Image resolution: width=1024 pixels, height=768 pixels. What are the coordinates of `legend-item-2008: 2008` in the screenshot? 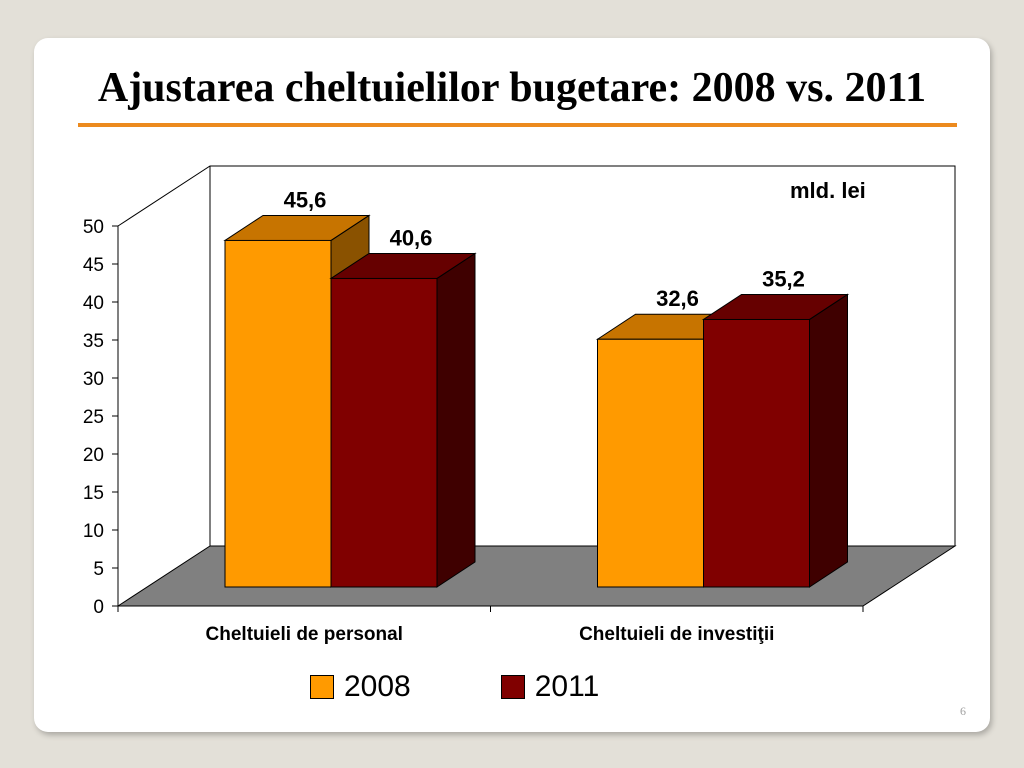 It's located at (360, 687).